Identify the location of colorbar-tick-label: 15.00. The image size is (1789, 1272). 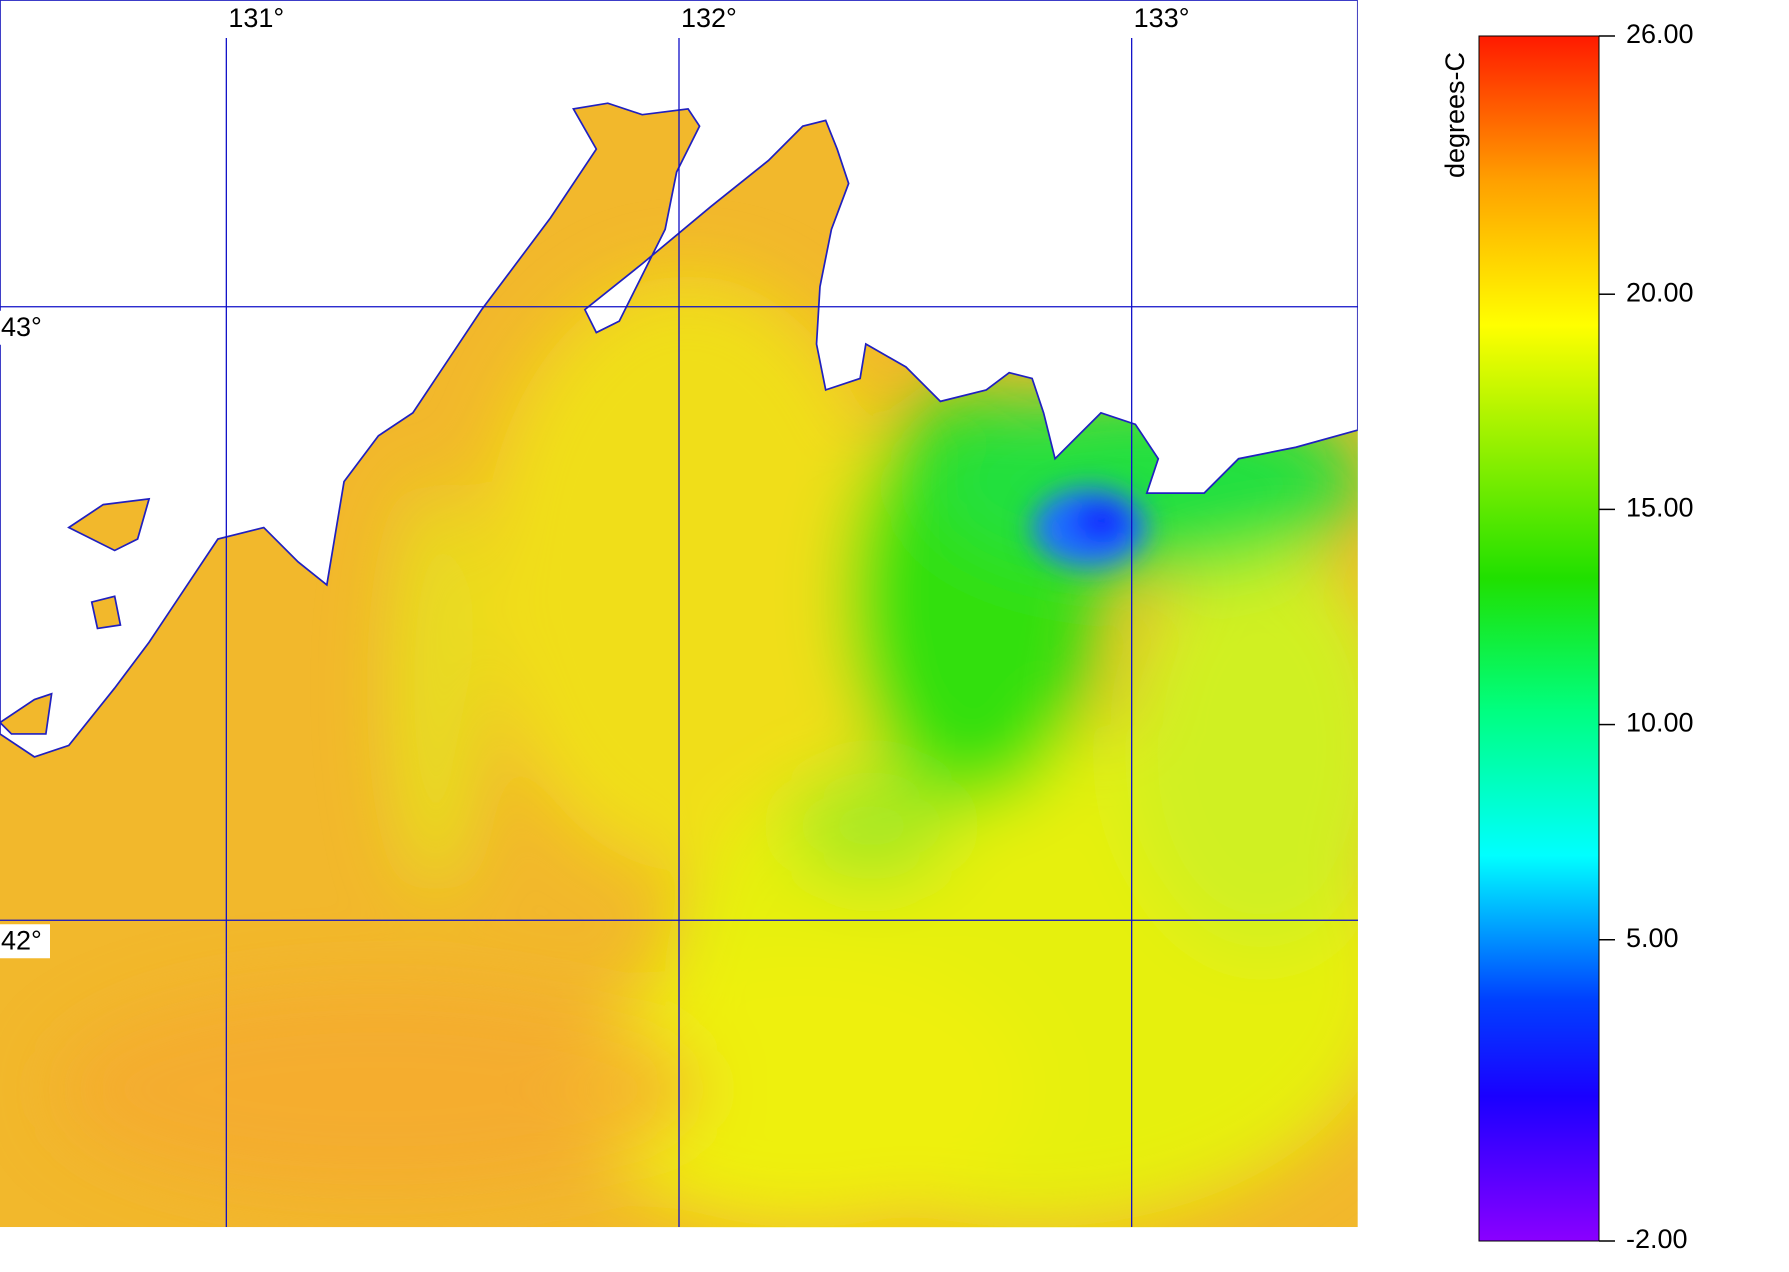
(1660, 508).